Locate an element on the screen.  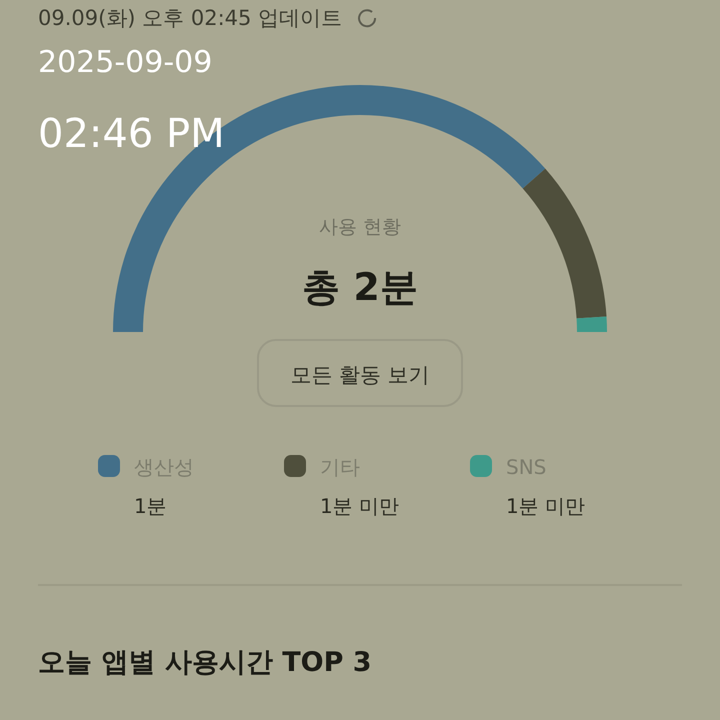
text: 1분 is located at coordinates (150, 506).